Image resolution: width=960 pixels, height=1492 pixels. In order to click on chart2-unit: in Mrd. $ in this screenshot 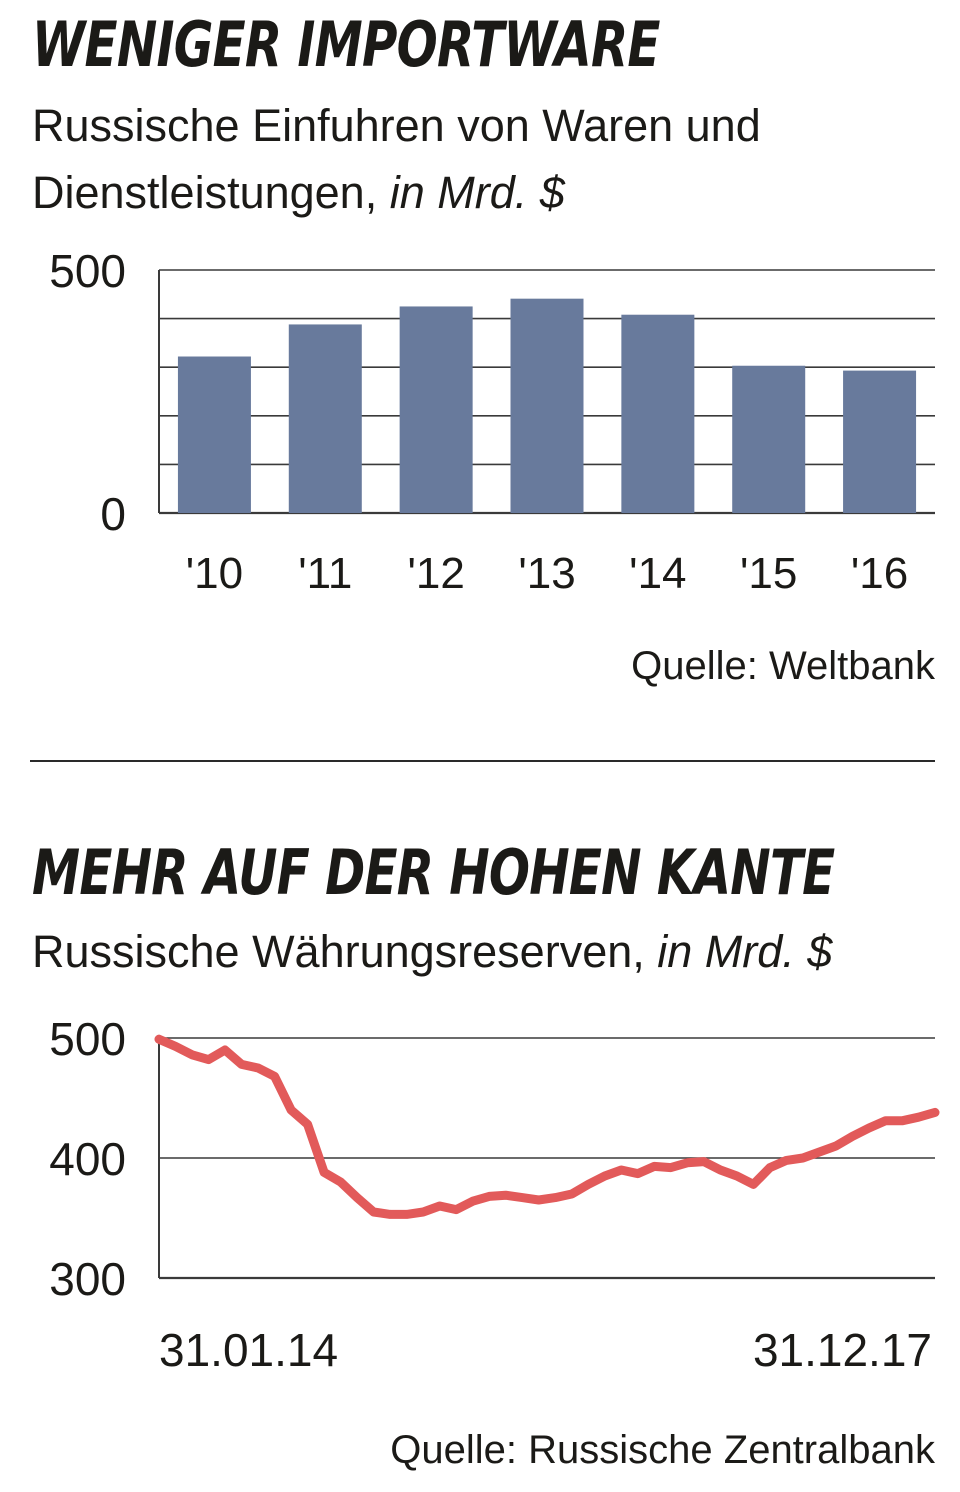, I will do `click(745, 951)`.